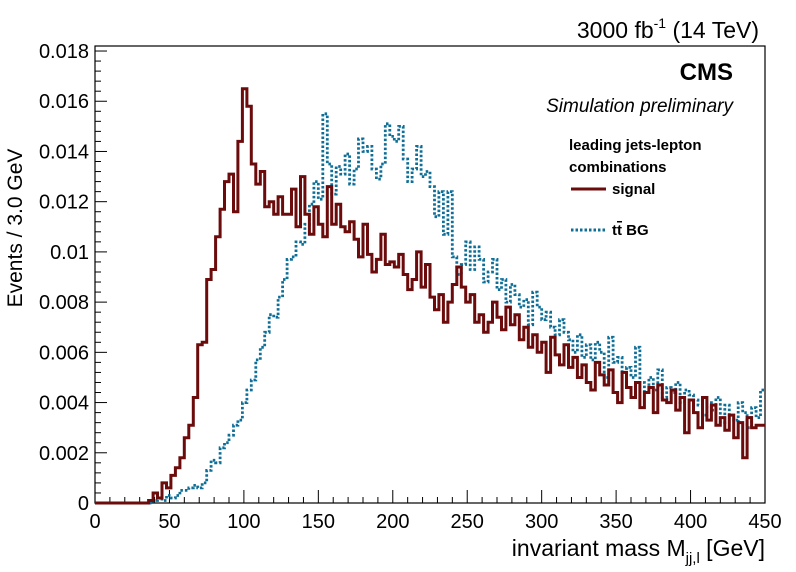 The height and width of the screenshot is (572, 796). I want to click on x-tick-label: 450, so click(764, 522).